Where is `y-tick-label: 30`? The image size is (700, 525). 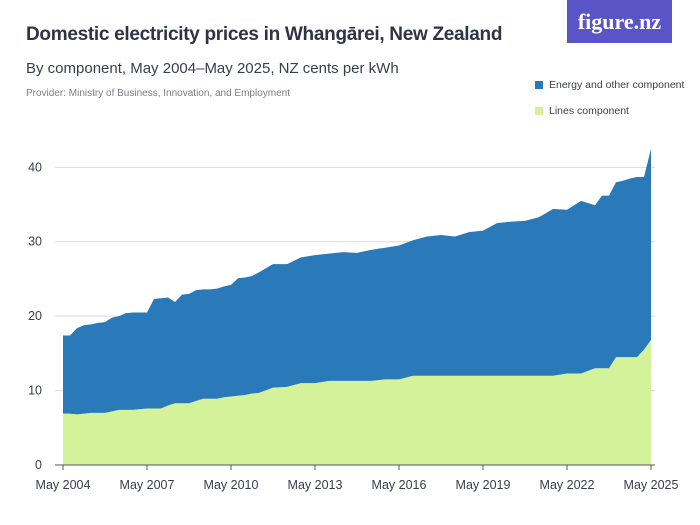 y-tick-label: 30 is located at coordinates (35, 242).